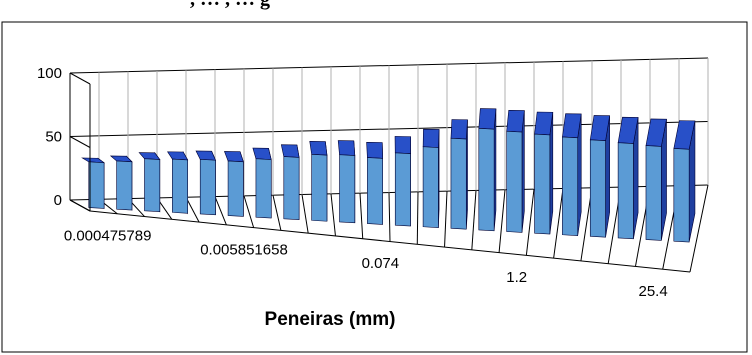 This screenshot has width=752, height=355. What do you see at coordinates (330, 319) in the screenshot?
I see `x-axis-title: Peneiras (mm)` at bounding box center [330, 319].